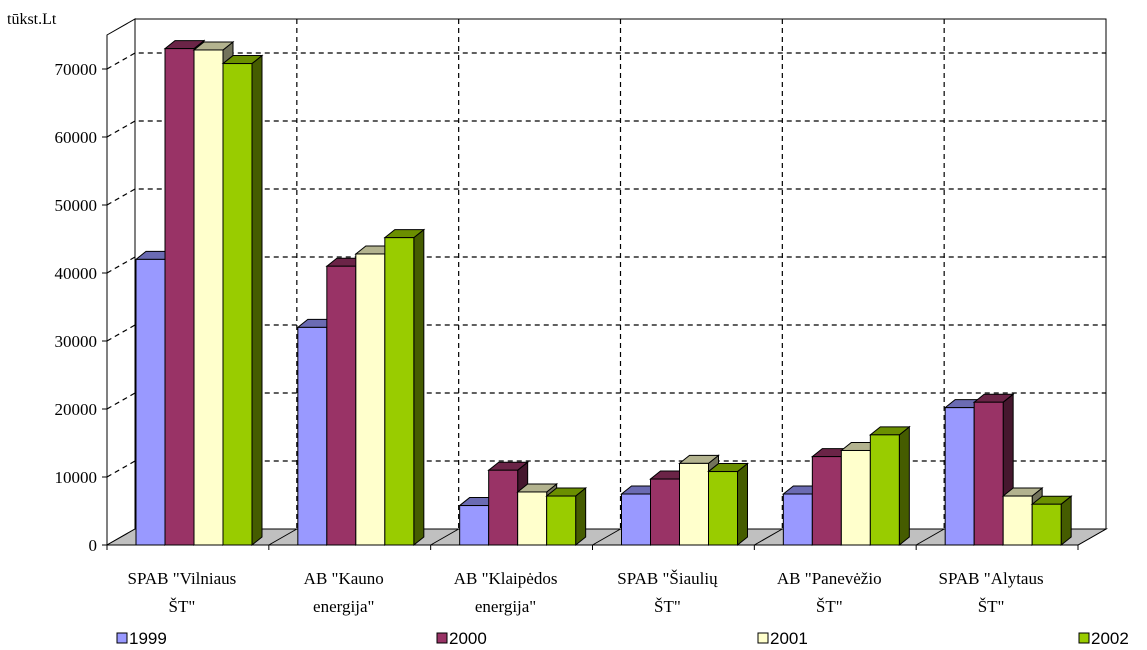  Describe the element at coordinates (991, 578) in the screenshot. I see `x-category-label: SPAB "Alytaus` at that location.